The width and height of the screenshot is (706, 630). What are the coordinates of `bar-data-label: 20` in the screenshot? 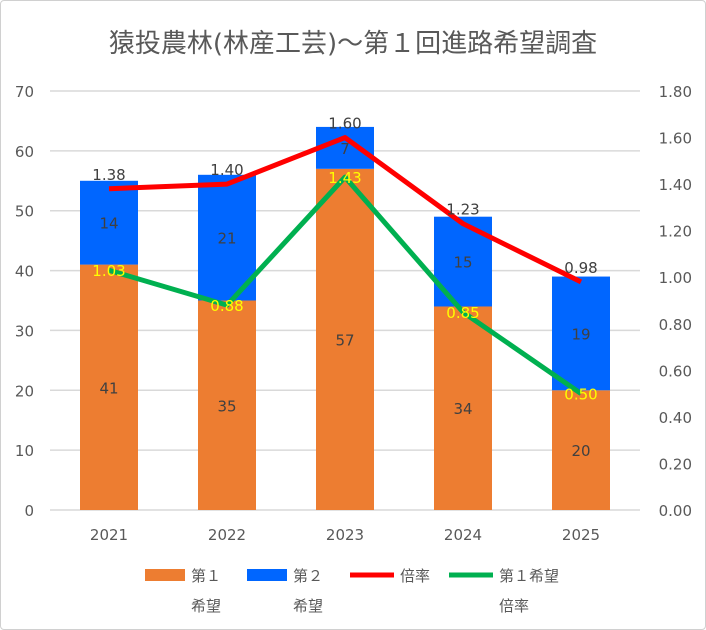 It's located at (580, 451).